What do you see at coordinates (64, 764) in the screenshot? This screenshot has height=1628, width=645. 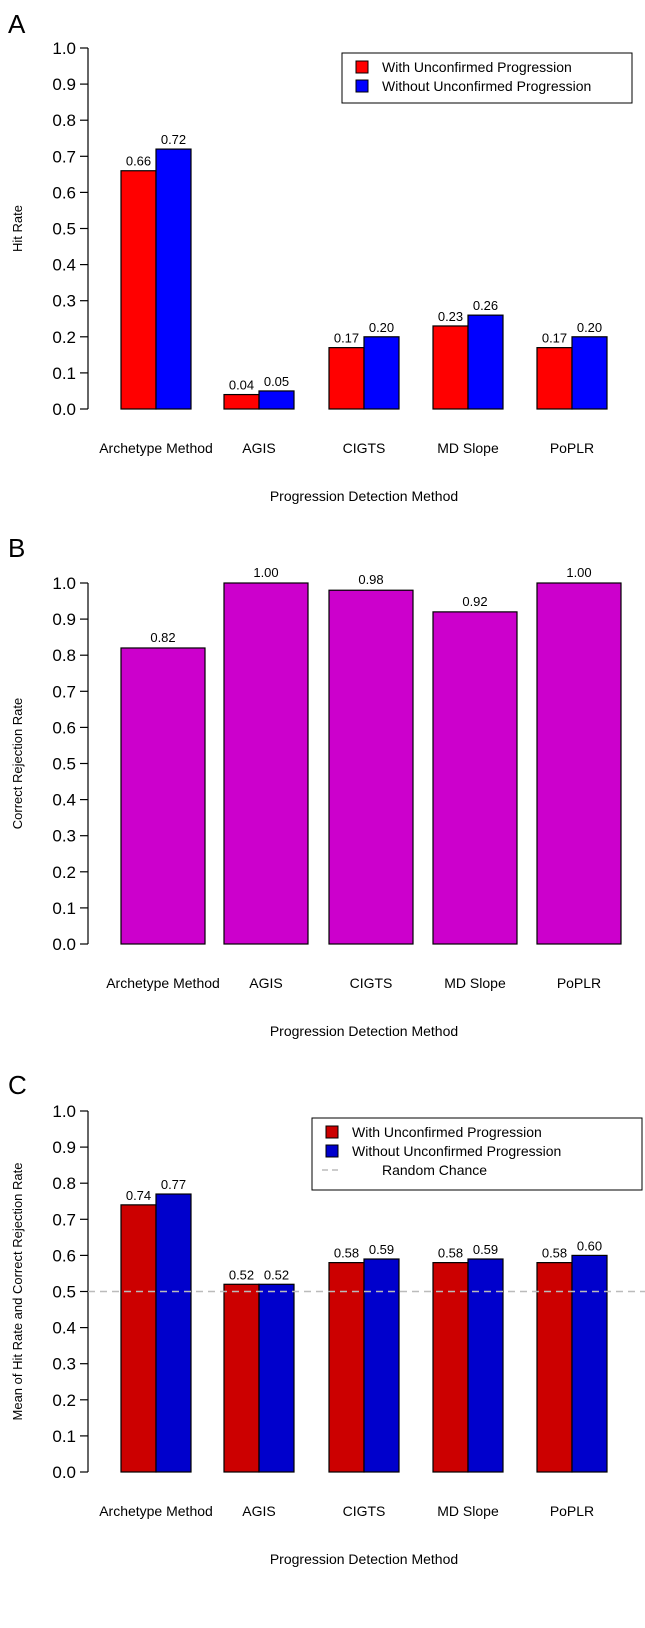 I see `y-tick-label: 0.5` at bounding box center [64, 764].